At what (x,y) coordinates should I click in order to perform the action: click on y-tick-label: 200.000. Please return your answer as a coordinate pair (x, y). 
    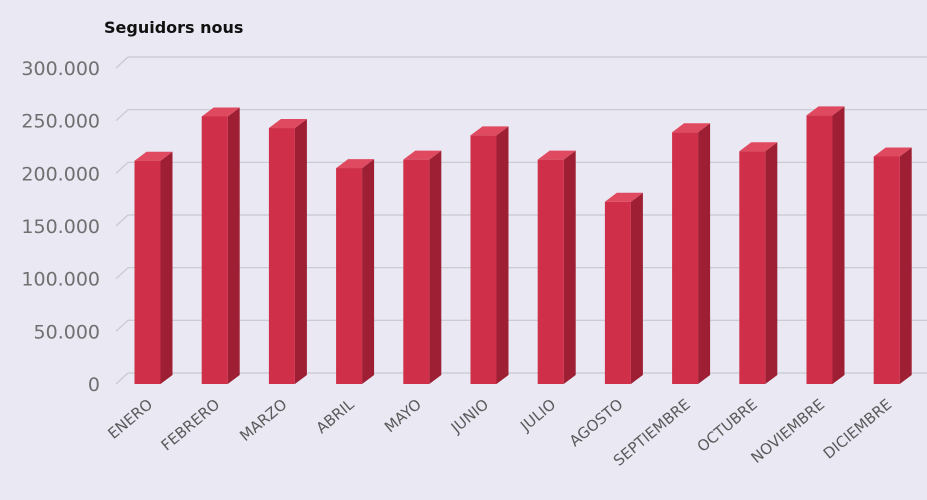
    Looking at the image, I should click on (60, 174).